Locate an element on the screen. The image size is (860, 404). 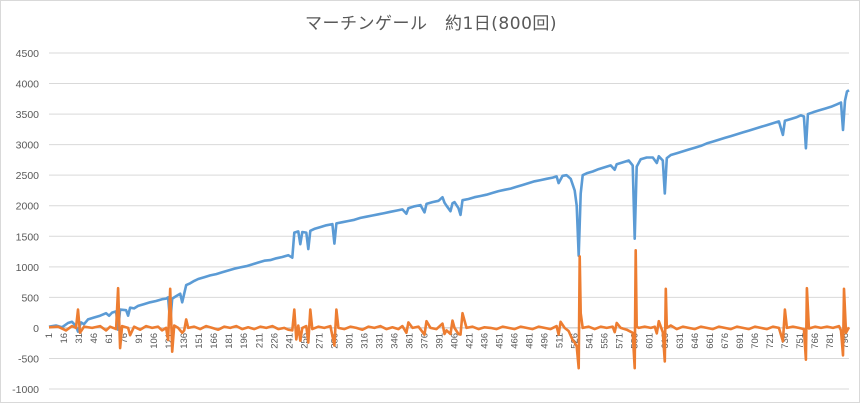
x-tick-label: 796 is located at coordinates (845, 341).